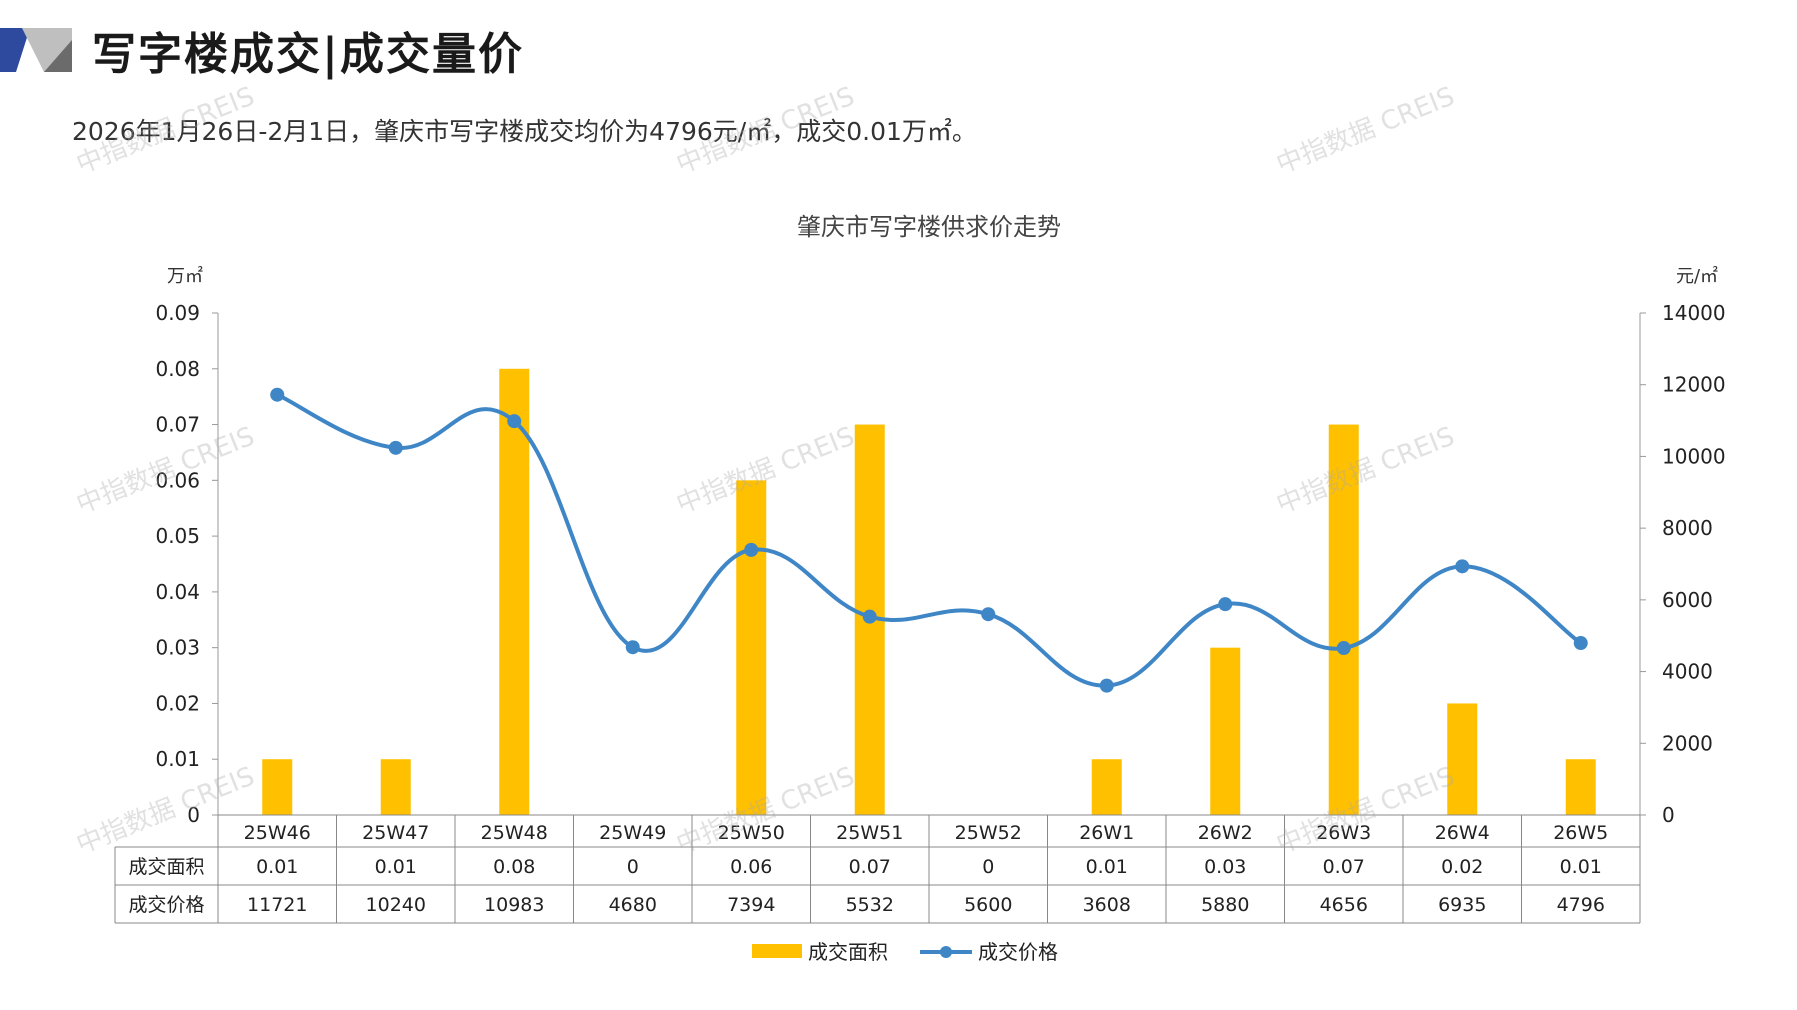  Describe the element at coordinates (1687, 672) in the screenshot. I see `right-axis-tick-label: 4000` at that location.